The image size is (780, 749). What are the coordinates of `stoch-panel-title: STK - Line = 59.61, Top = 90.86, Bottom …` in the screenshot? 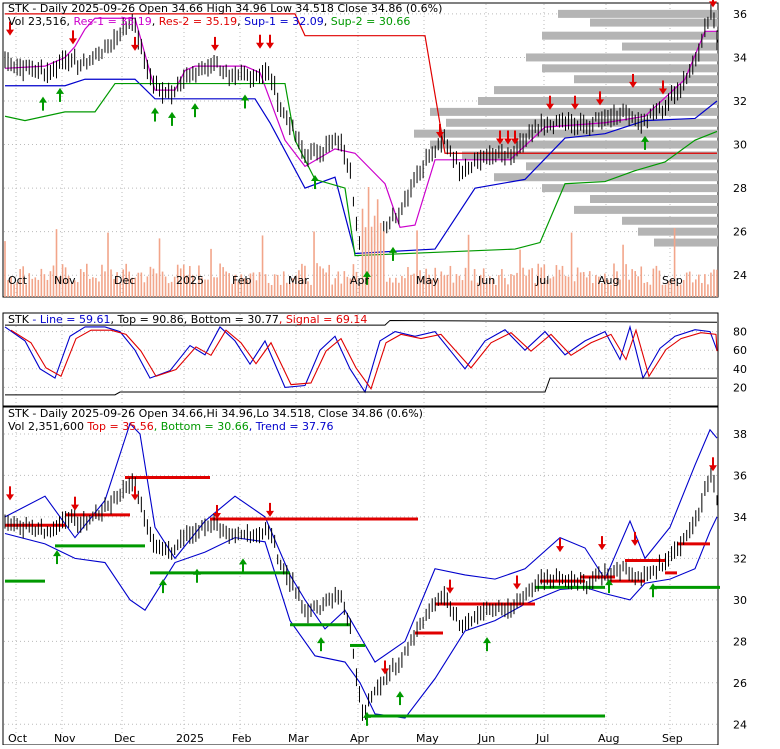 It's located at (187, 319).